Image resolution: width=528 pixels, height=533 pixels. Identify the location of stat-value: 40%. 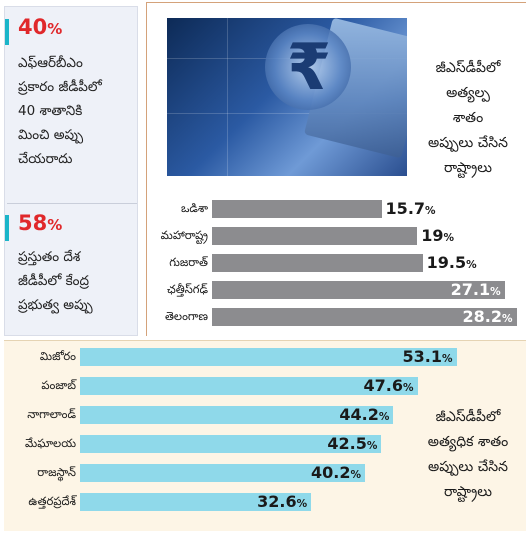
(40, 27).